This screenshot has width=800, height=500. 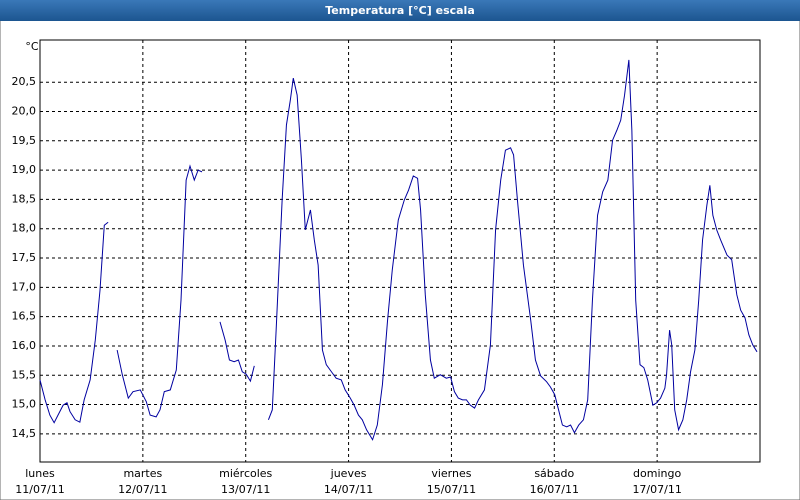 I want to click on title-bar, so click(x=400, y=10).